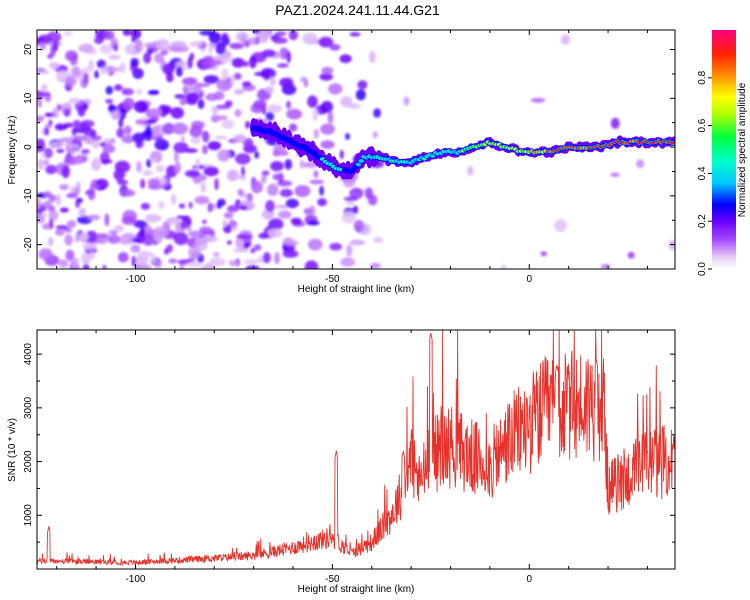 The image size is (750, 600). I want to click on colorbar-tick-label: 0.2, so click(702, 221).